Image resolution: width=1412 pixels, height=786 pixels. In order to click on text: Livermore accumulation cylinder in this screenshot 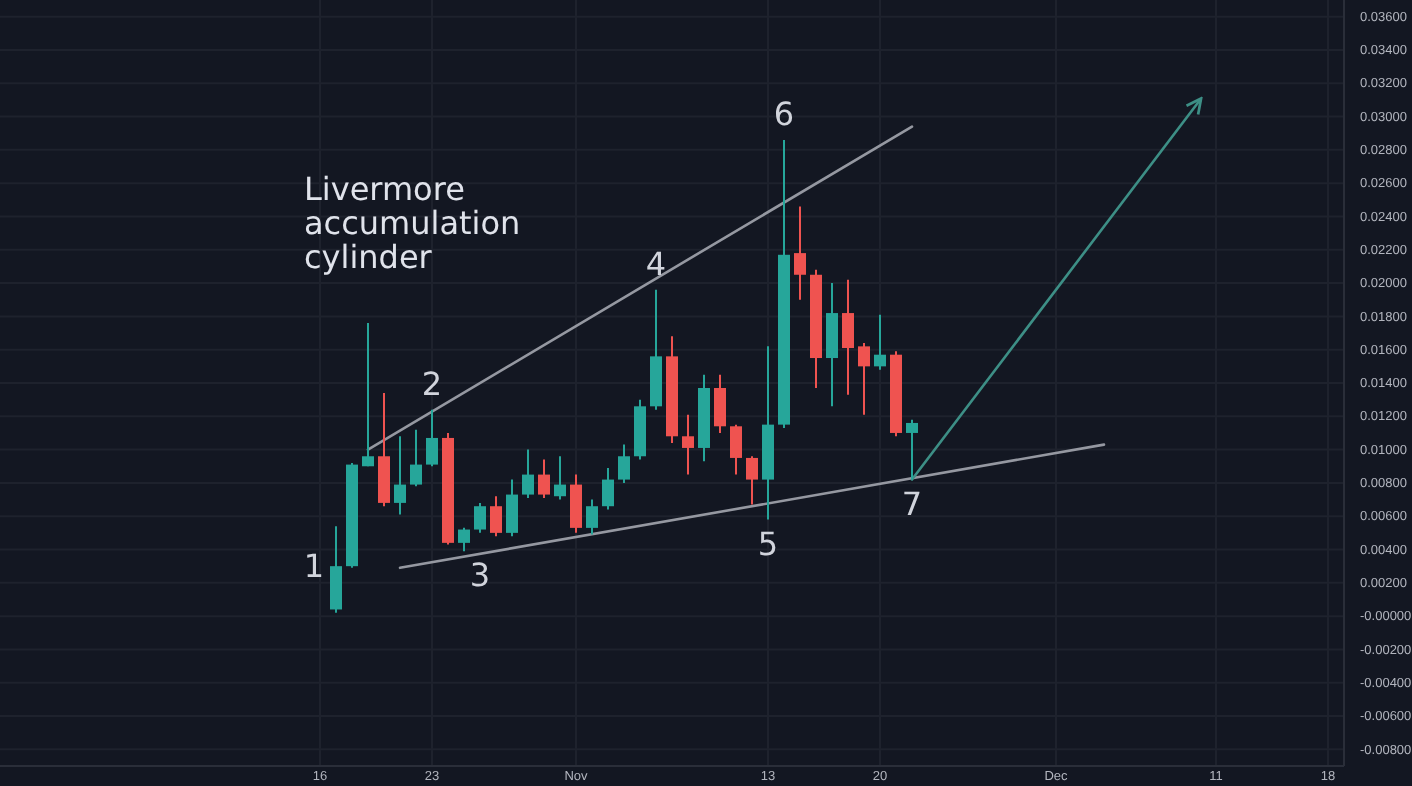, I will do `click(412, 223)`.